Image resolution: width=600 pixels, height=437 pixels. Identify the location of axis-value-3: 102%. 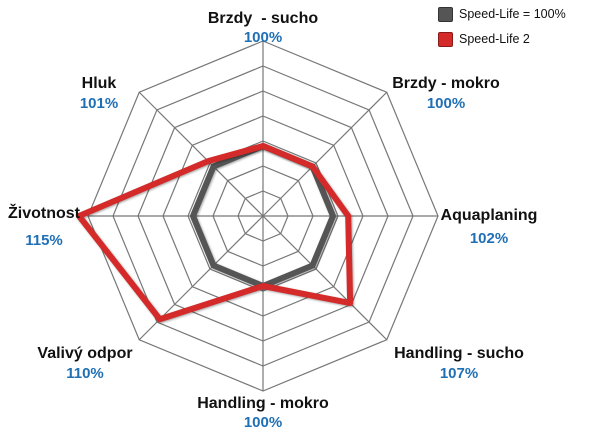
(489, 238).